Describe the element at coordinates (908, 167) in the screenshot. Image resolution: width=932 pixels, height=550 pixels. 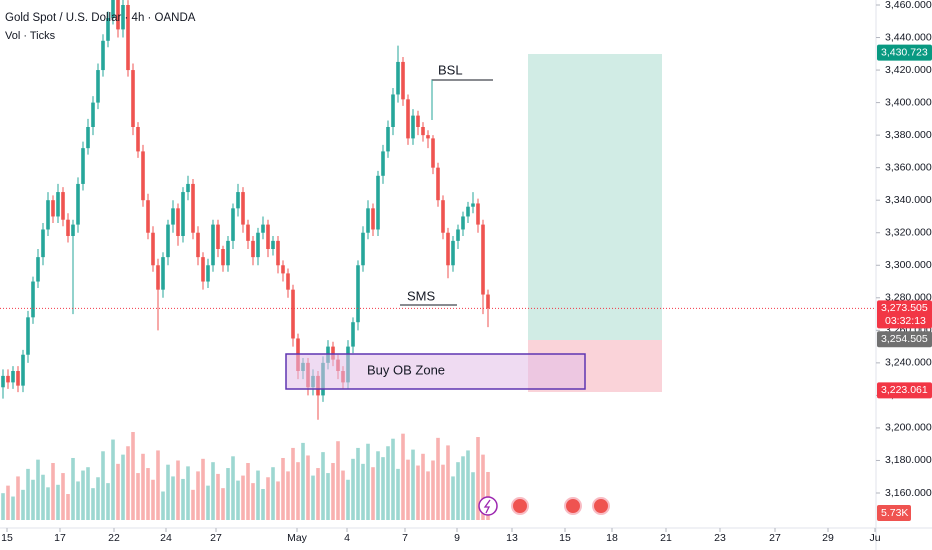
I see `y-tick-label: 3,360.000` at that location.